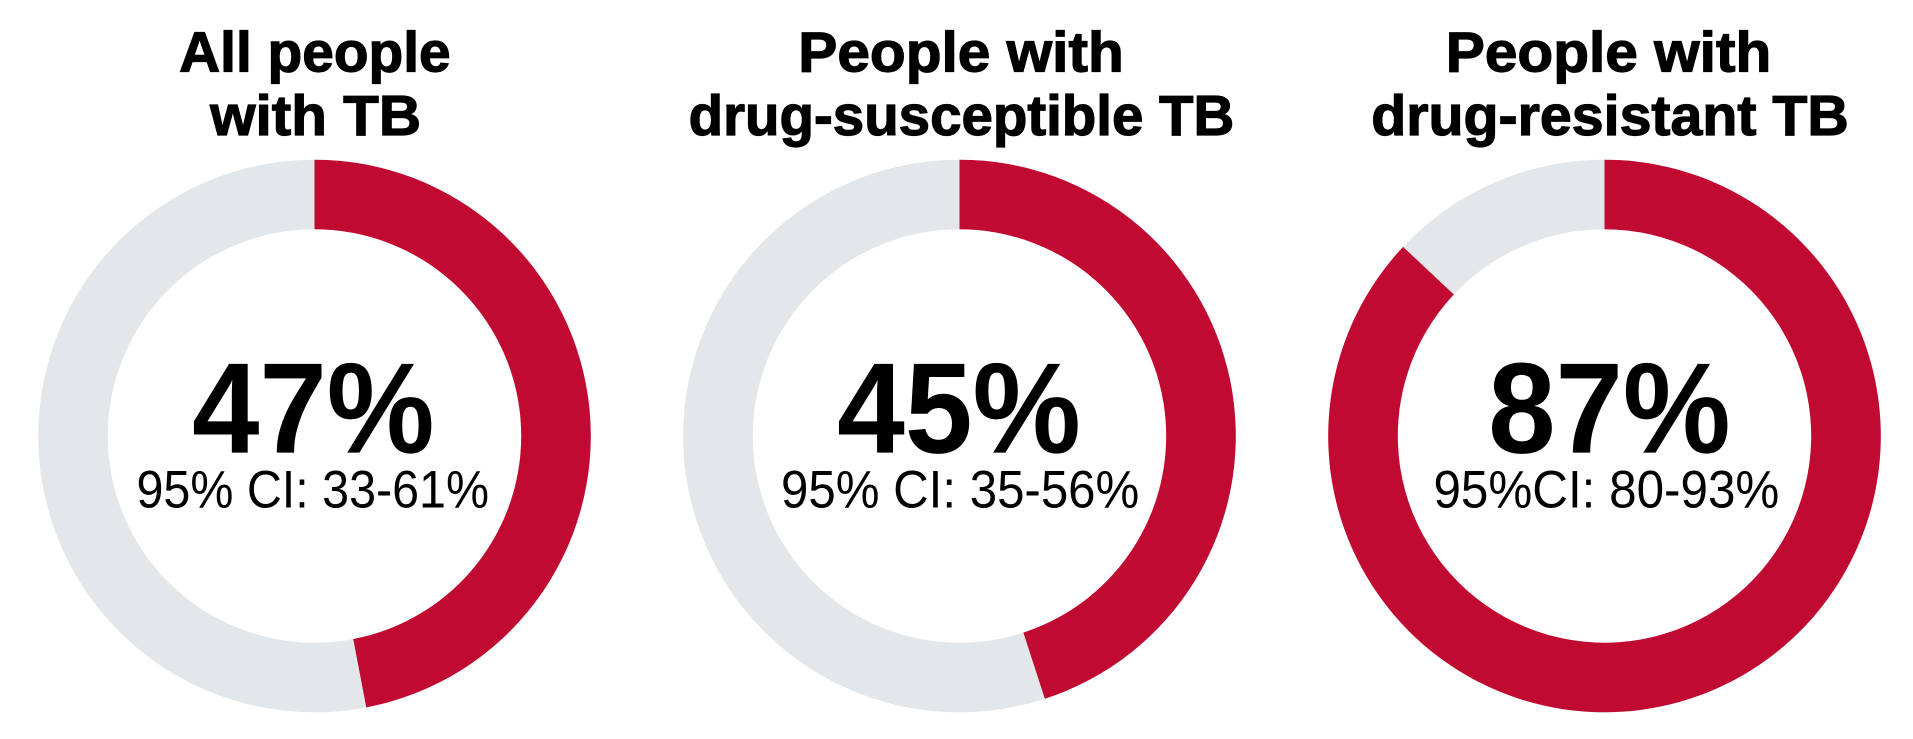 The width and height of the screenshot is (1913, 739). Describe the element at coordinates (962, 116) in the screenshot. I see `svg-text: drug-susceptible TB` at that location.